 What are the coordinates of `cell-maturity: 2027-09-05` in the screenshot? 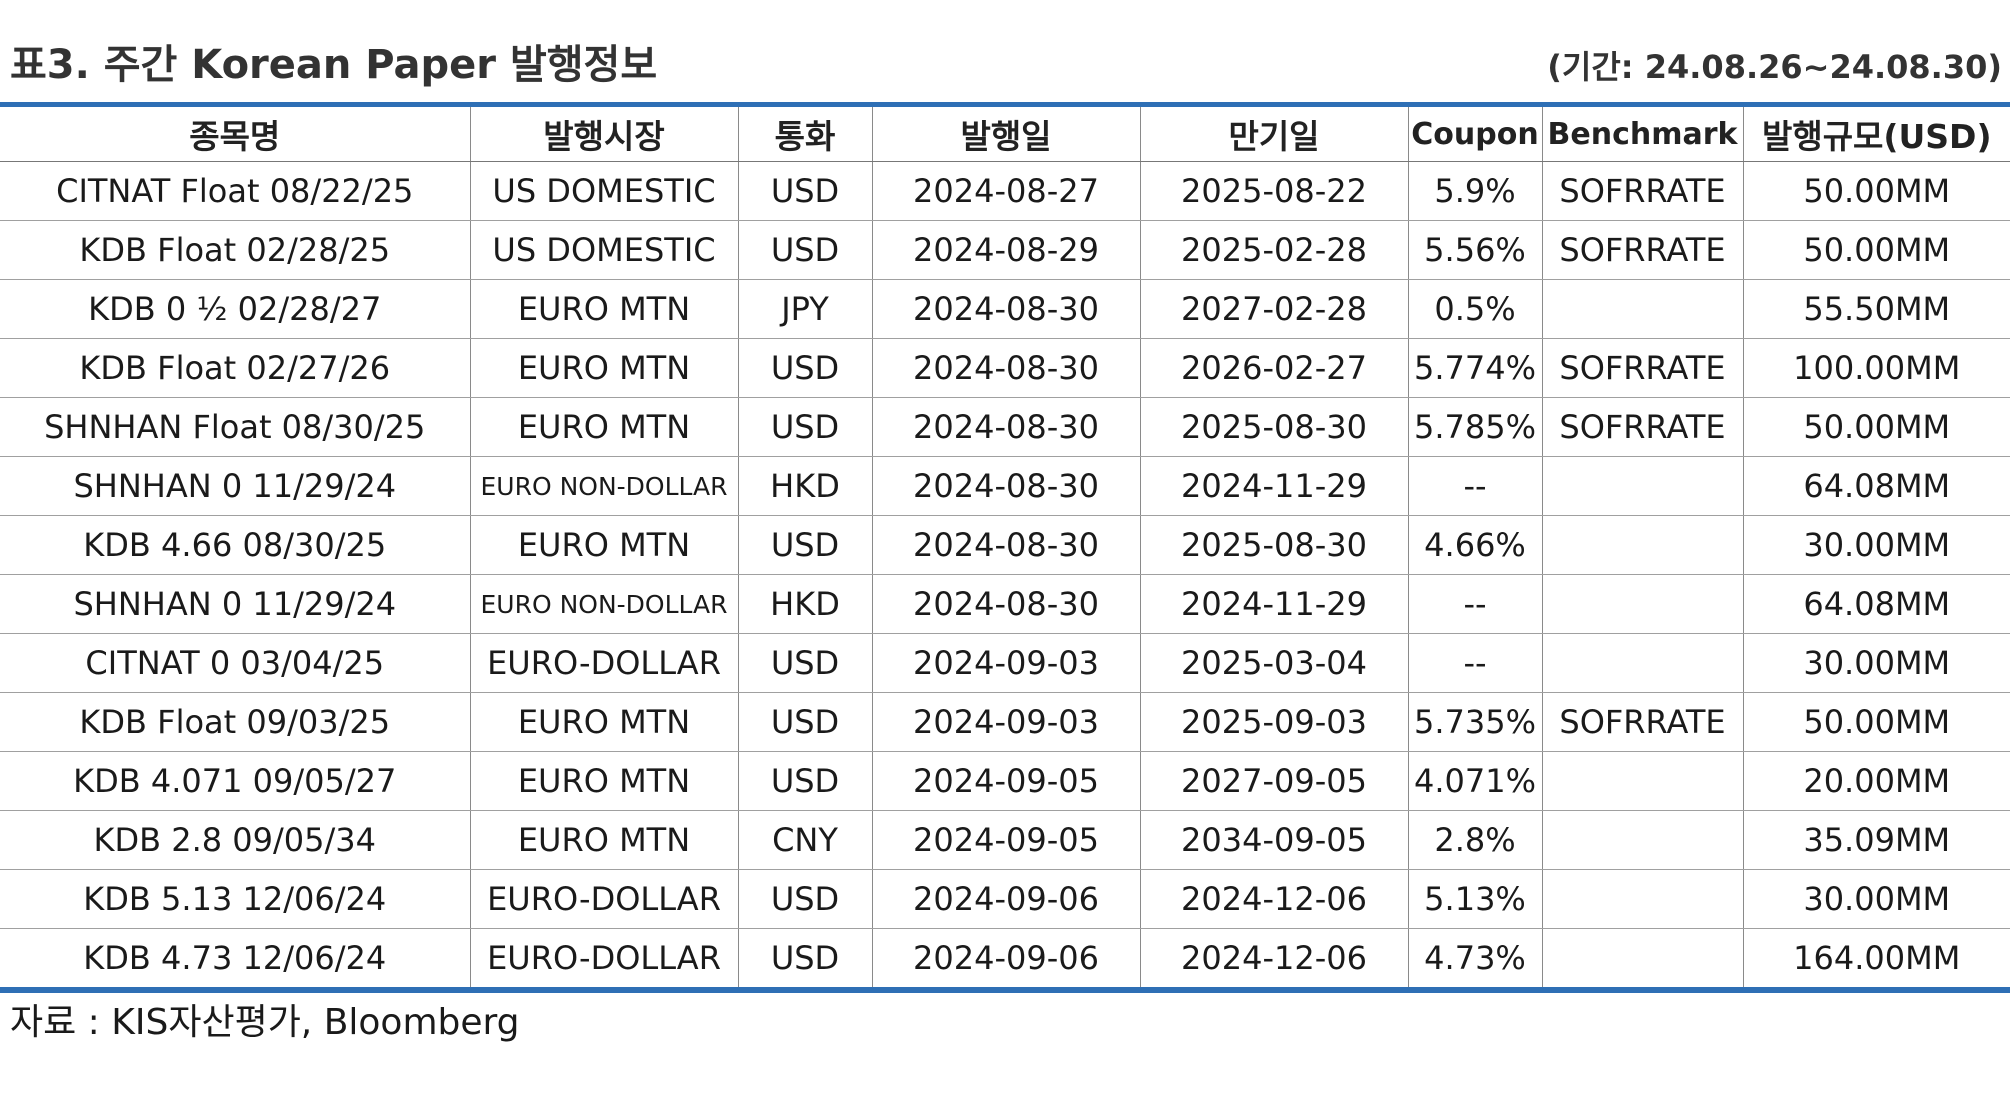 It's located at (1274, 781).